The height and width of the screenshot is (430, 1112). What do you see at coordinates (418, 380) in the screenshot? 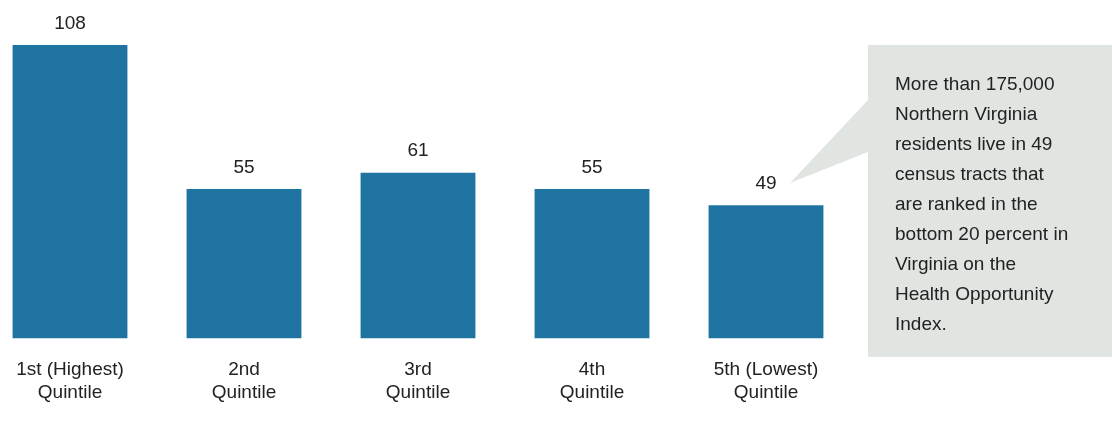
I see `x-tick-label: 3rd Quintile` at bounding box center [418, 380].